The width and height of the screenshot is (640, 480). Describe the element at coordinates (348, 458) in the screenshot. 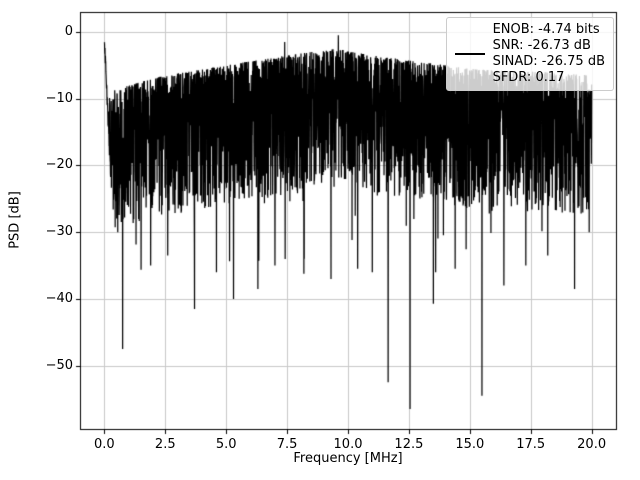

I see `x-axis-label: Frequency [MHz]` at that location.